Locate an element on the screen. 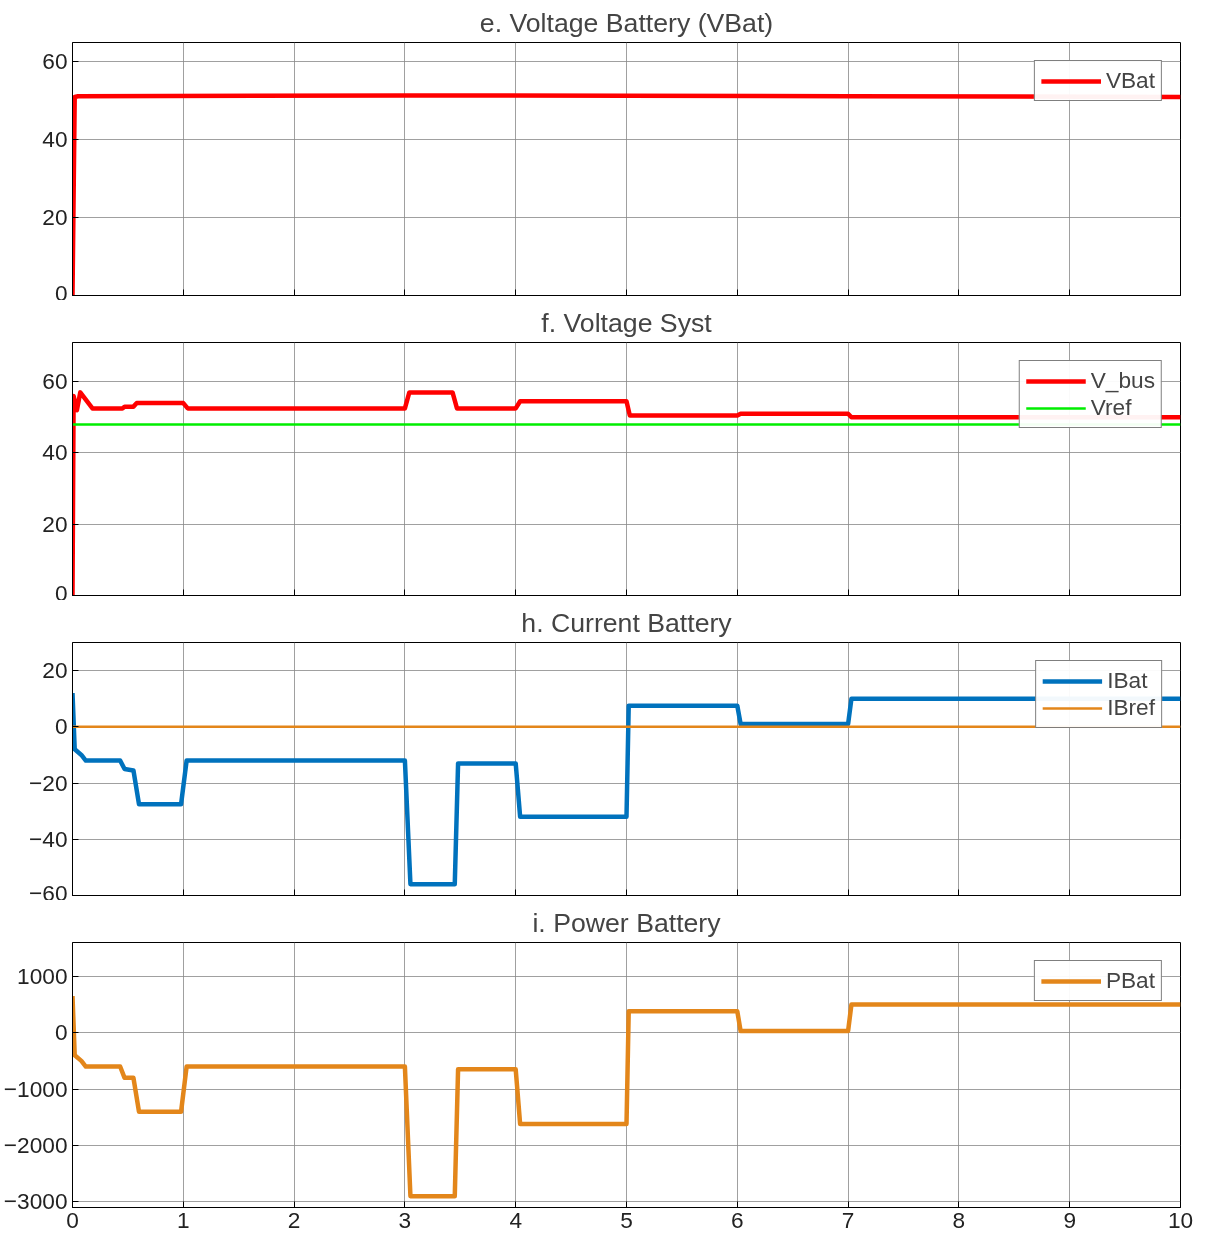  x-tick-label: 5 is located at coordinates (626, 1219).